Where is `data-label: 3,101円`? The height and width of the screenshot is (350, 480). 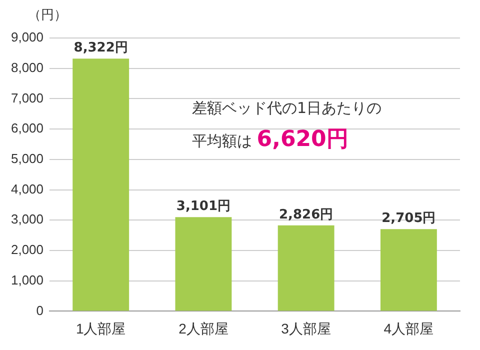 data-label: 3,101円 is located at coordinates (203, 206).